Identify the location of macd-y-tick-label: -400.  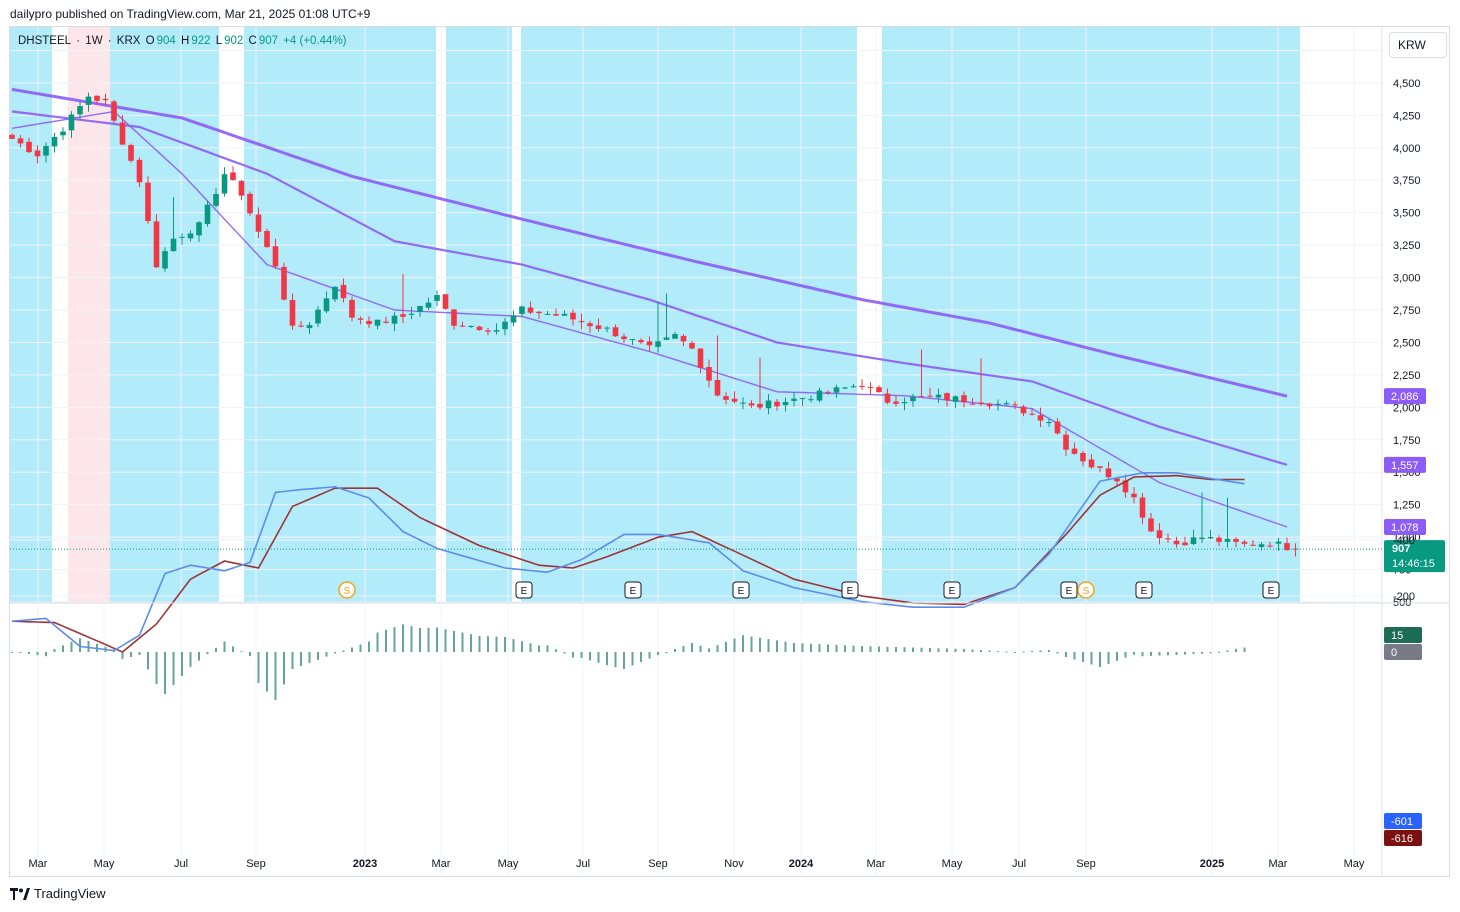
(1404, 541).